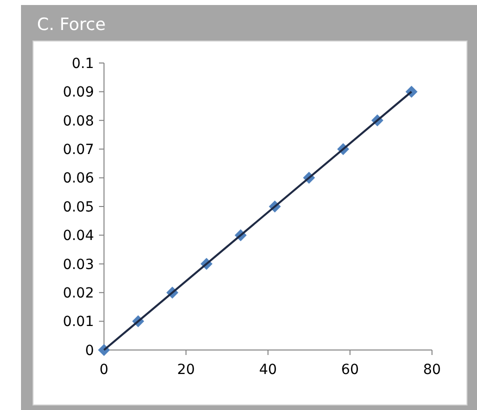 This screenshot has height=410, width=477. Describe the element at coordinates (78, 236) in the screenshot. I see `y-tick-label: 0.04` at that location.